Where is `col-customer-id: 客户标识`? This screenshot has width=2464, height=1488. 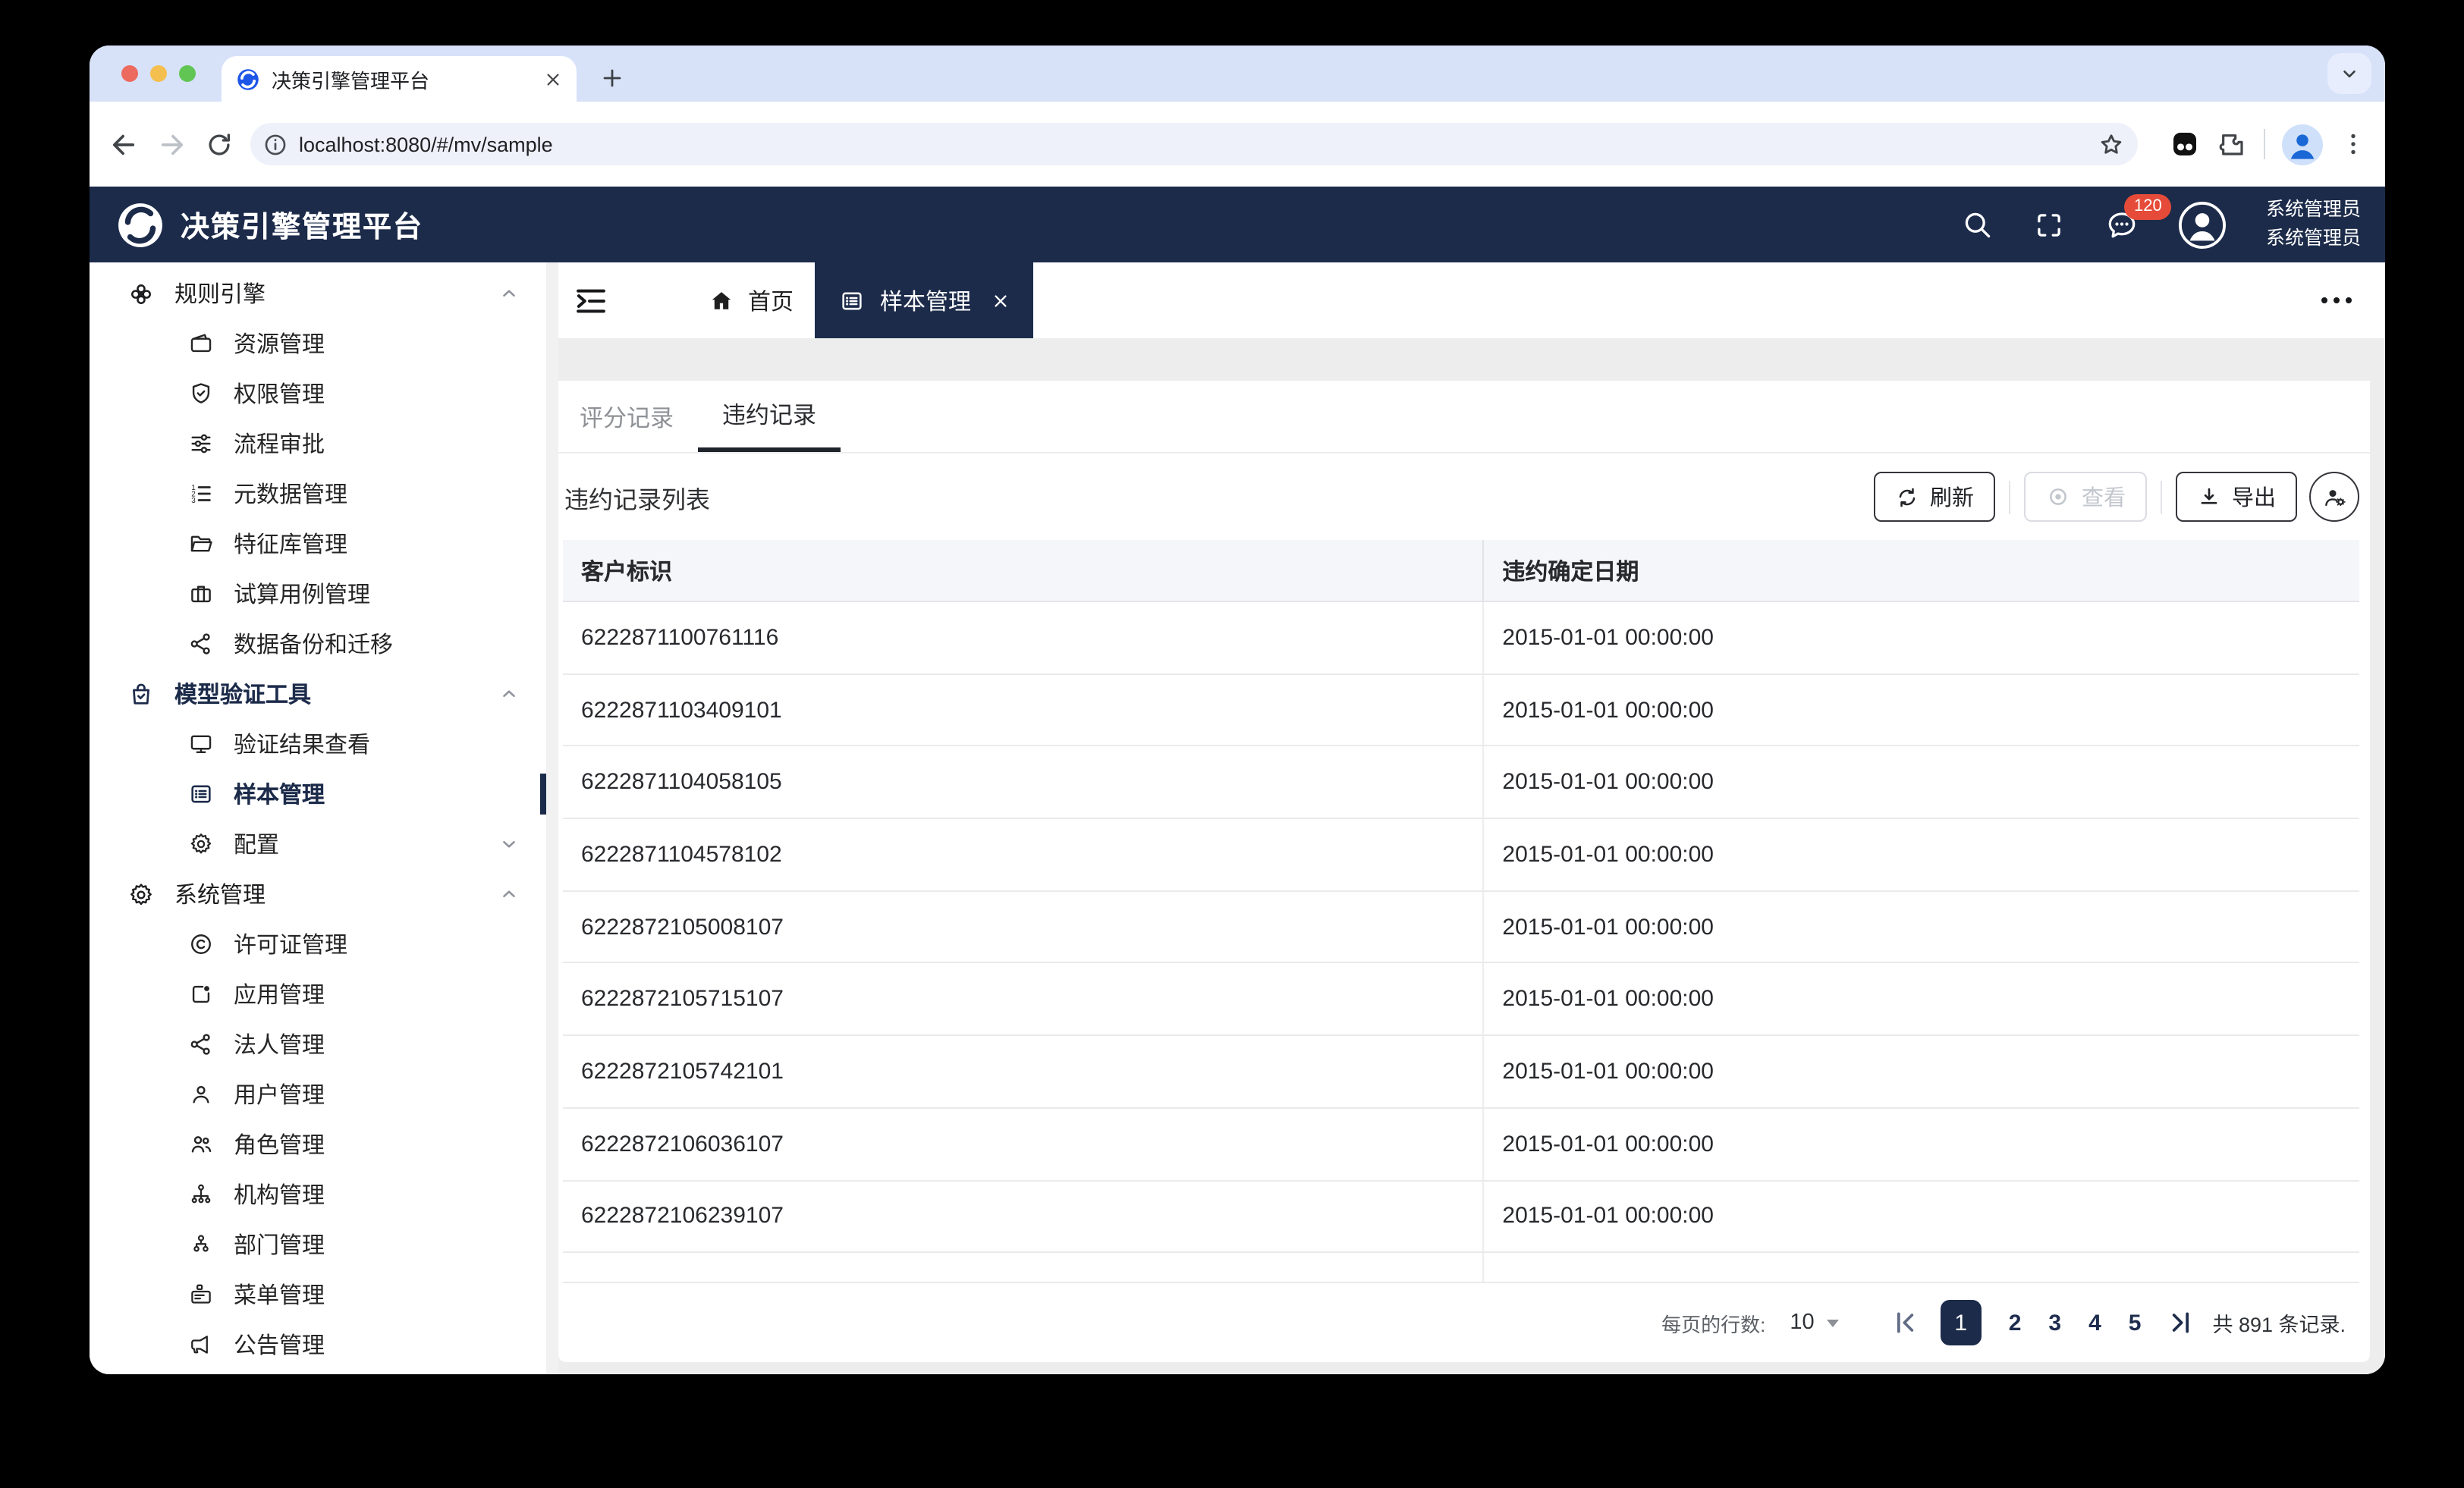 col-customer-id: 客户标识 is located at coordinates (627, 572).